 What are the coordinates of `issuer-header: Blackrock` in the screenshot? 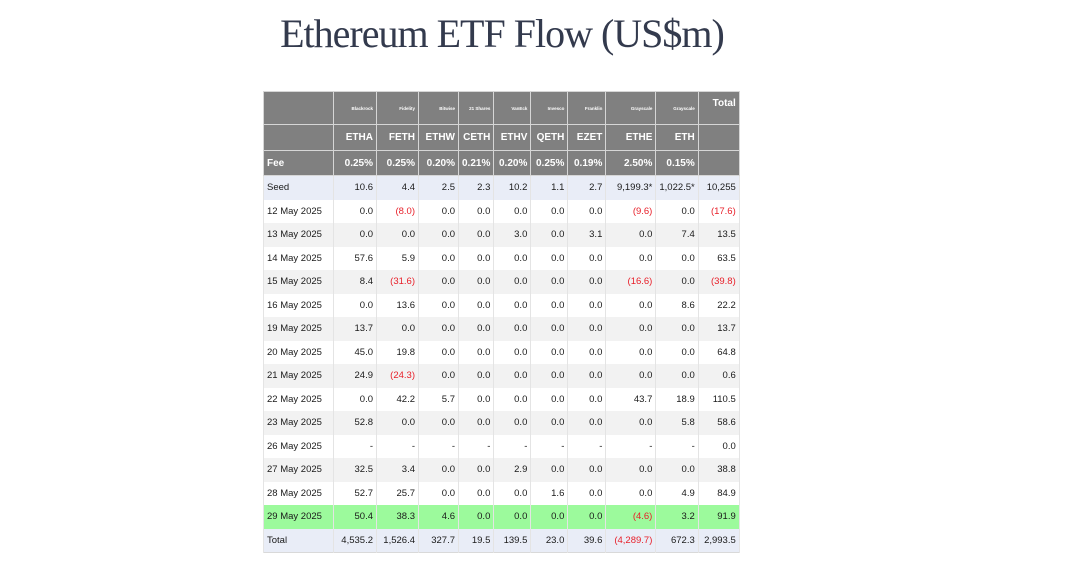 It's located at (355, 108).